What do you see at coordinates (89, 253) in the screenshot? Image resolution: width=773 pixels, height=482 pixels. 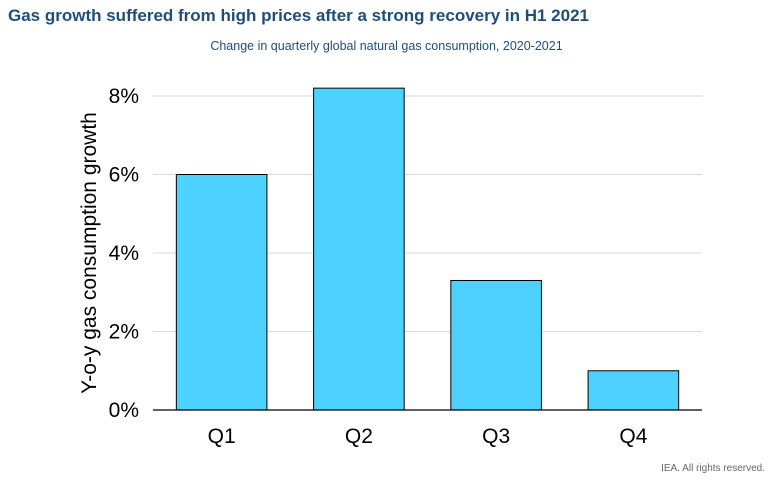 I see `y-axis-title: Y-o-y gas consumption growth` at bounding box center [89, 253].